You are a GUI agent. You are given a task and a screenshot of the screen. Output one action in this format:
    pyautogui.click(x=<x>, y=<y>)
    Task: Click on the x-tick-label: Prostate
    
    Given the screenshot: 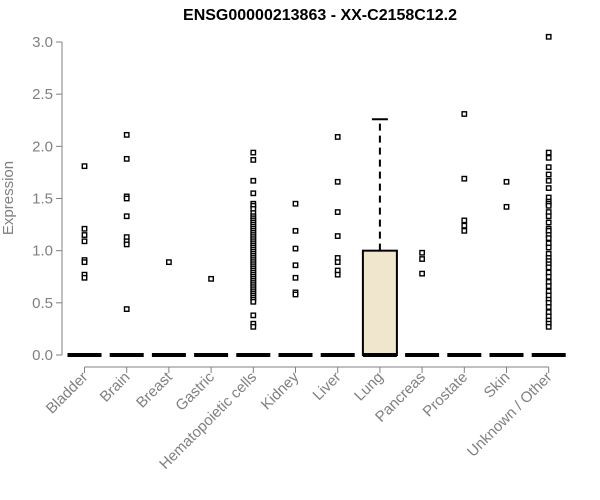 What is the action you would take?
    pyautogui.click(x=446, y=395)
    